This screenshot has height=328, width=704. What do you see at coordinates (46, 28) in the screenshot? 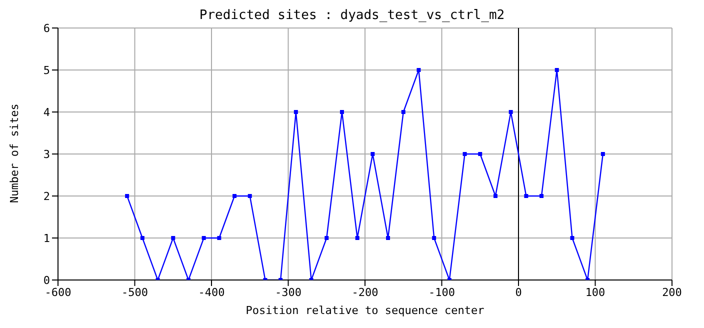
I see `y-tick-label: 6` at bounding box center [46, 28].